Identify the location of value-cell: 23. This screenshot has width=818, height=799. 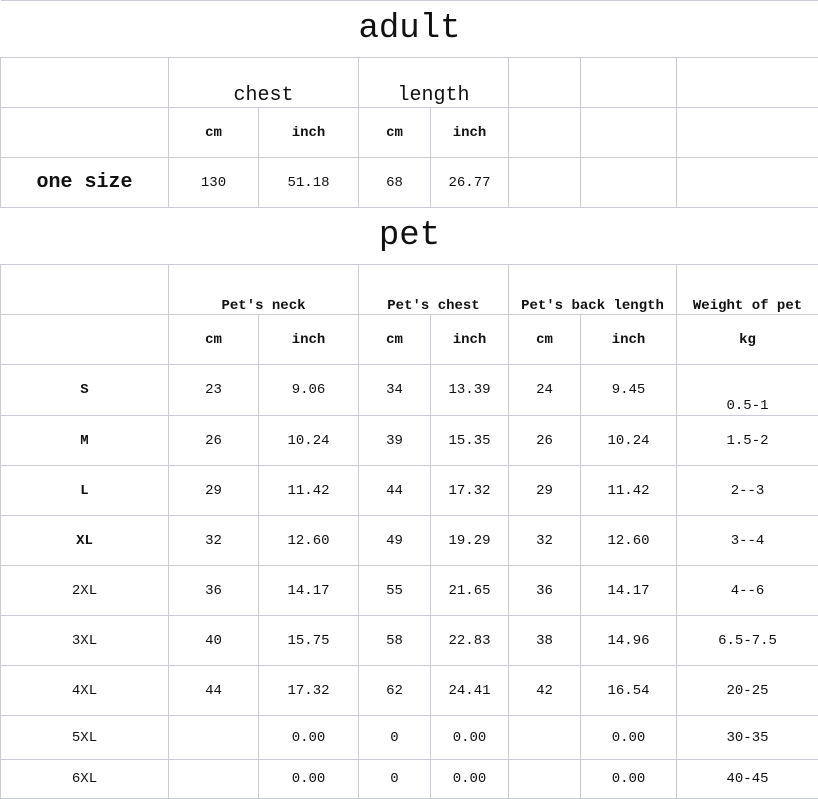
(214, 390).